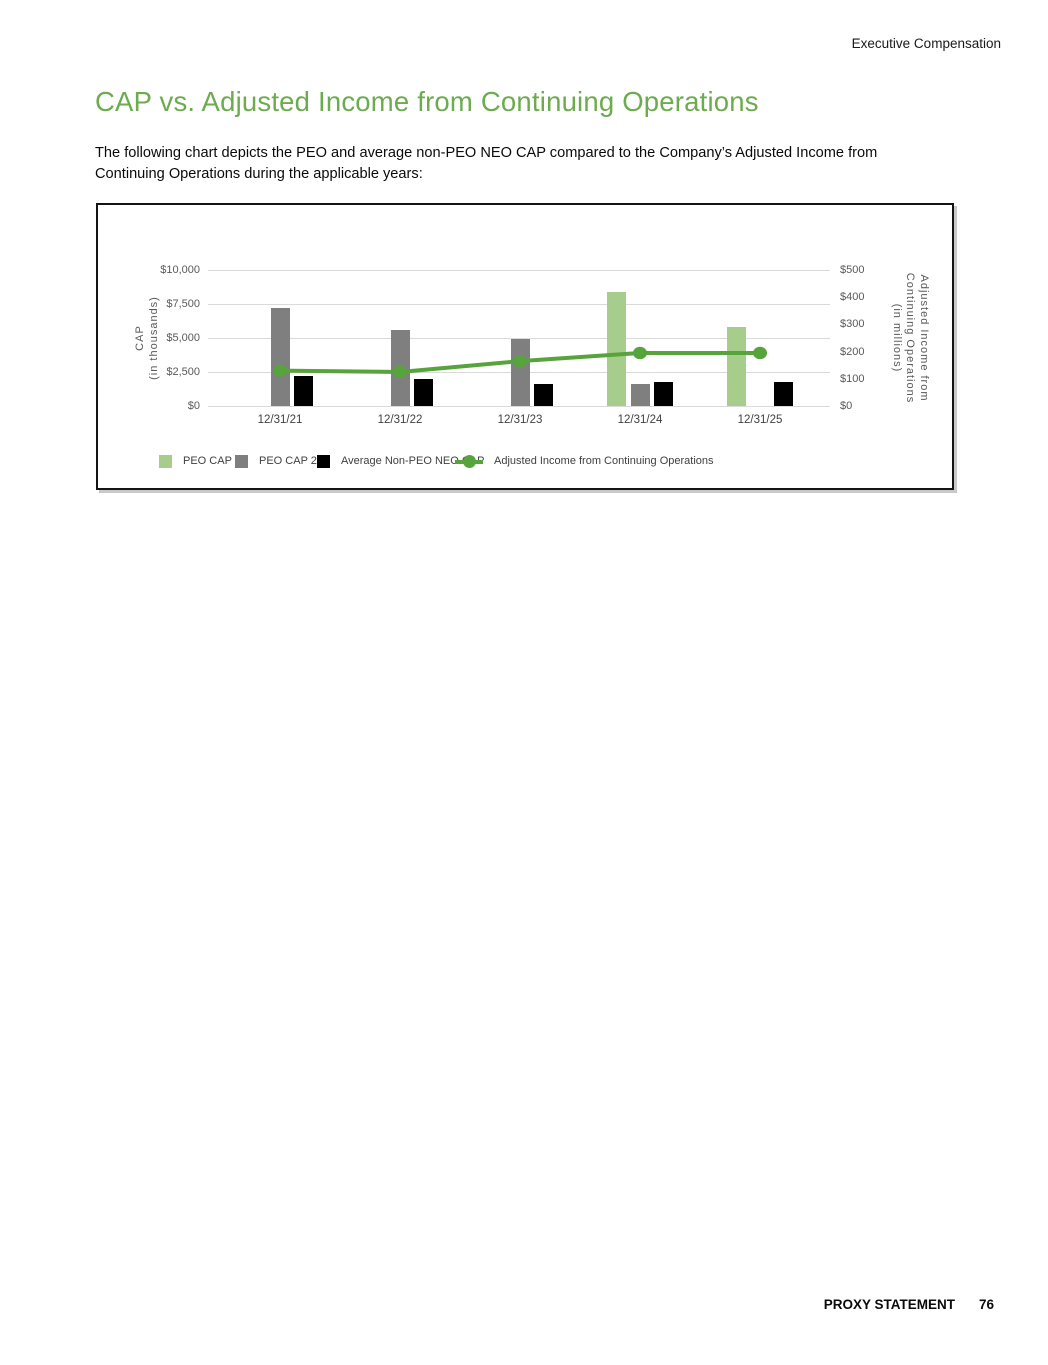 This screenshot has width=1048, height=1365. I want to click on page-number: 76, so click(986, 1304).